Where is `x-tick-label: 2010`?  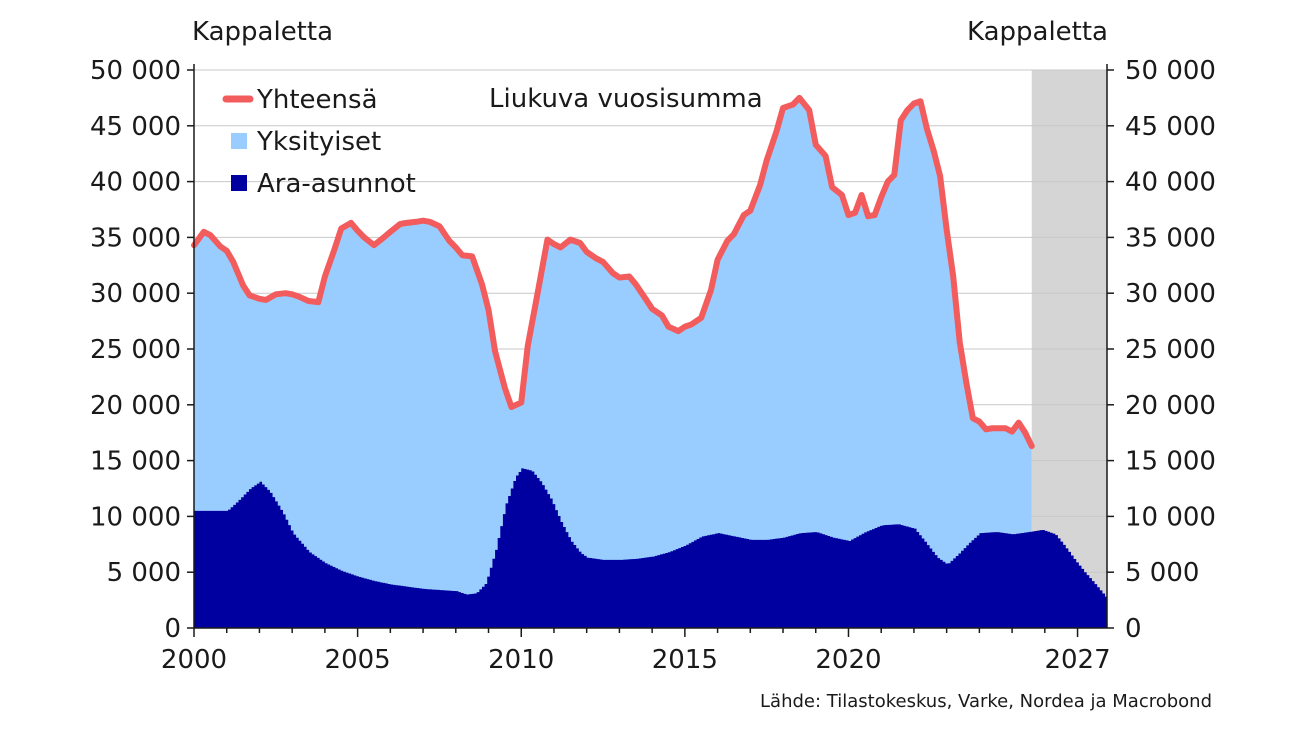 x-tick-label: 2010 is located at coordinates (521, 660).